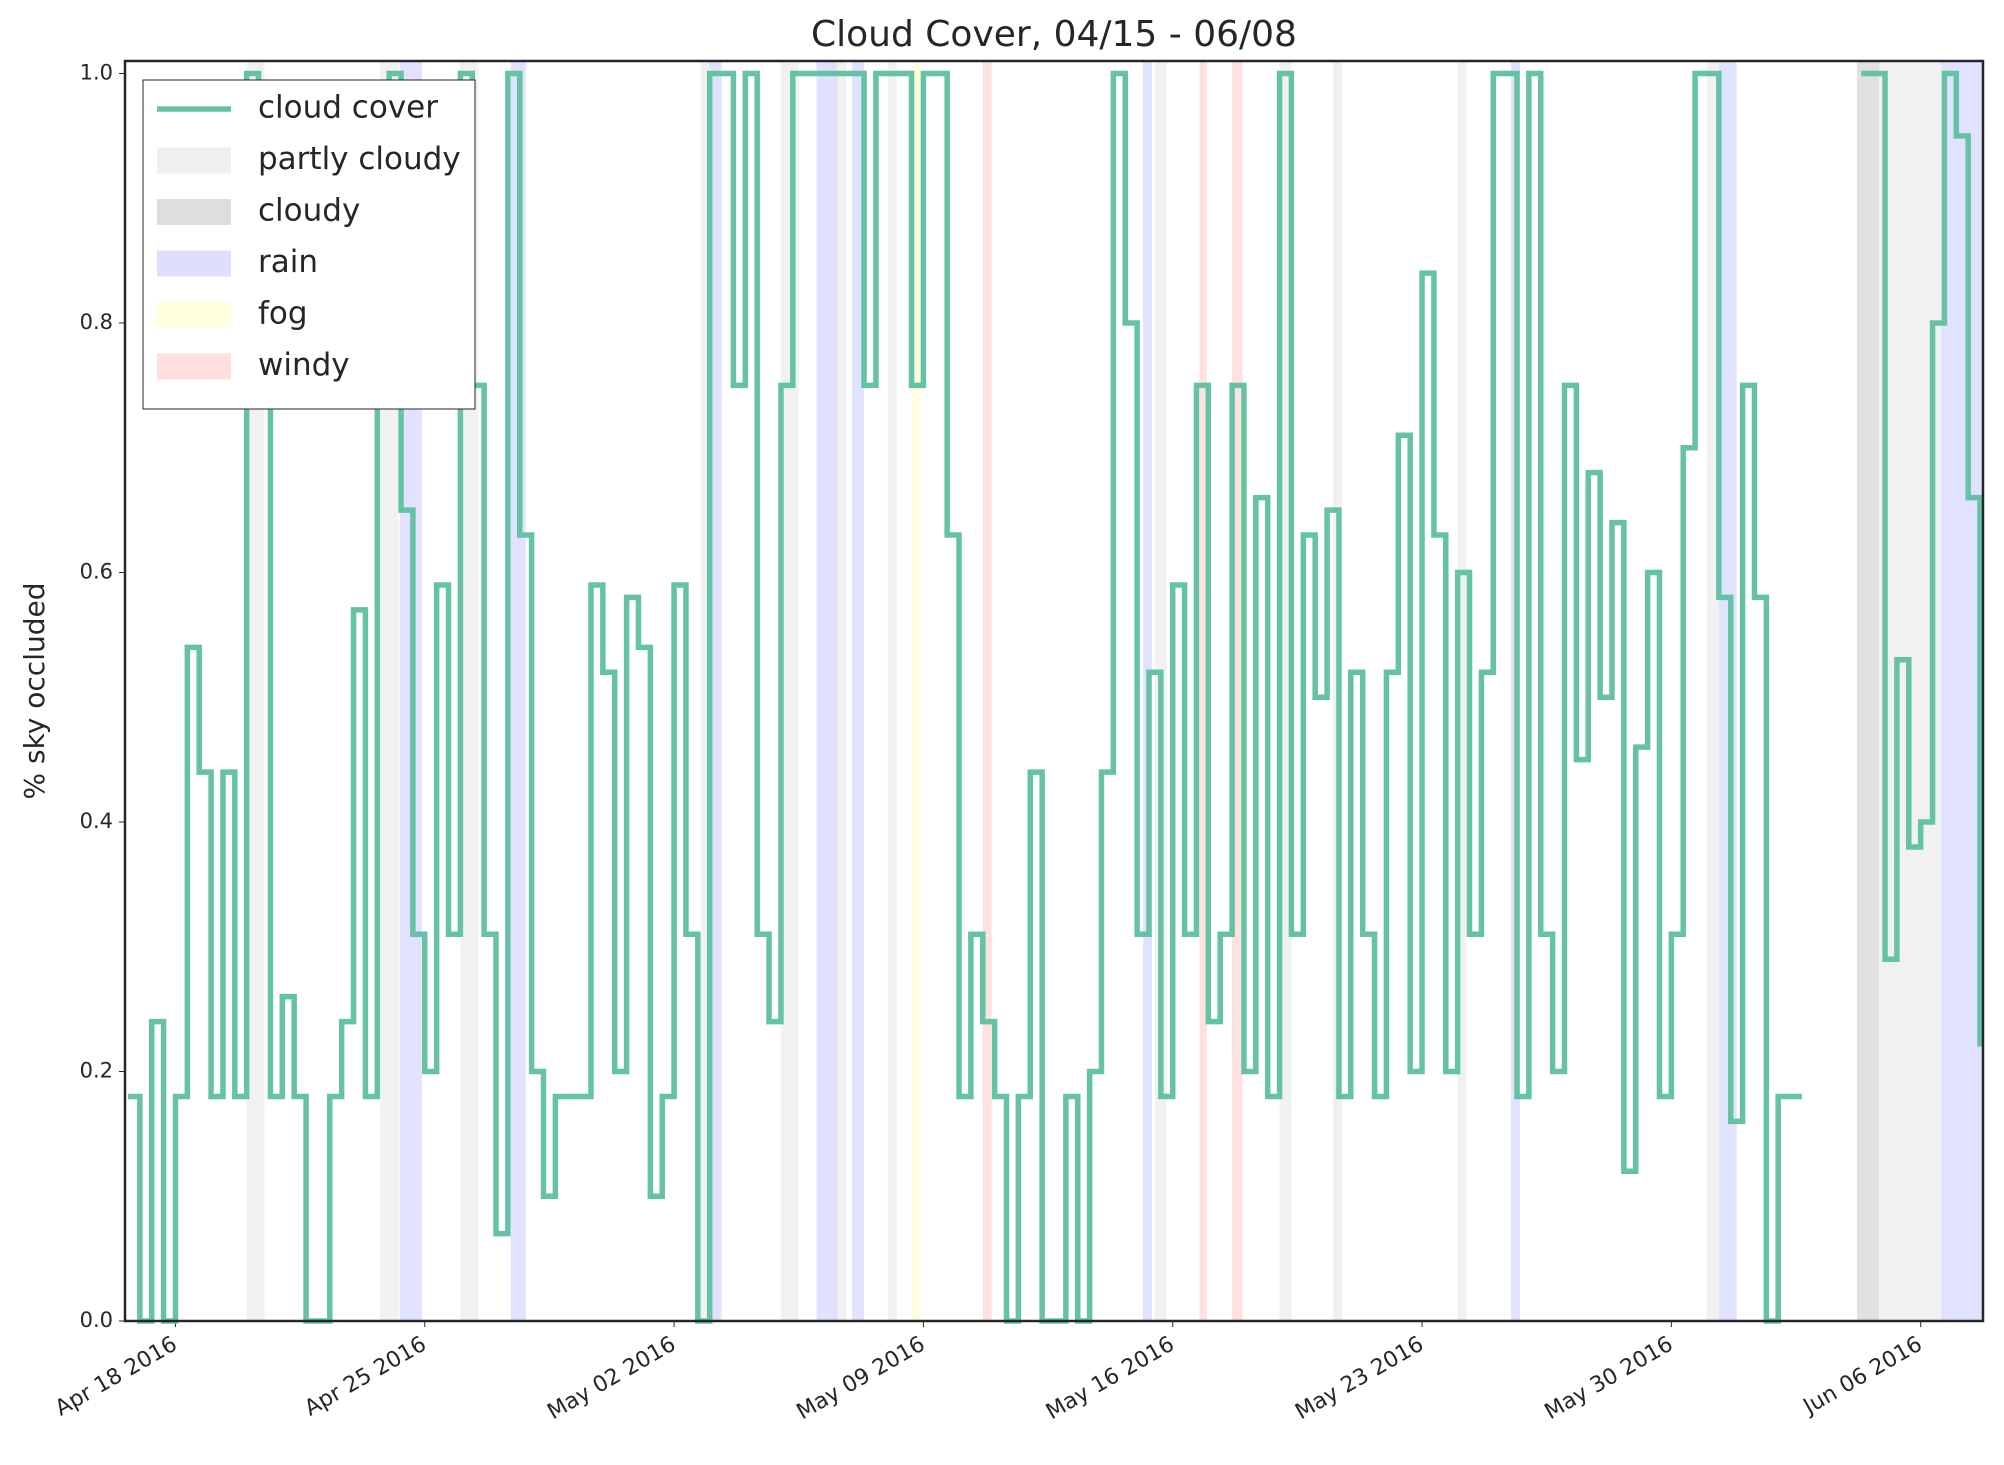 Image resolution: width=2004 pixels, height=1465 pixels. Describe the element at coordinates (365, 1377) in the screenshot. I see `x-tick-label: Apr 25 2016` at that location.